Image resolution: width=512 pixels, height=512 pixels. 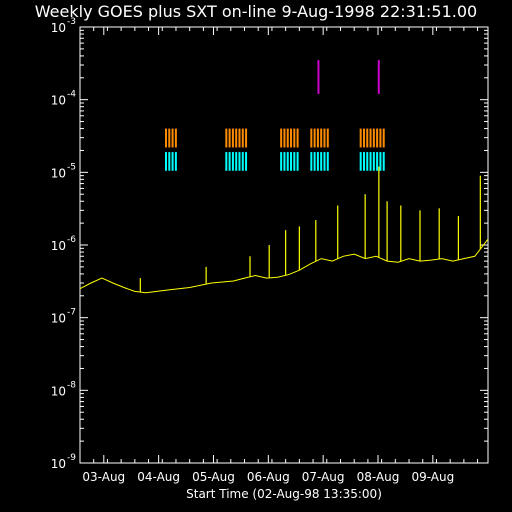 What do you see at coordinates (213, 477) in the screenshot?
I see `x-tick-label: 05-Aug` at bounding box center [213, 477].